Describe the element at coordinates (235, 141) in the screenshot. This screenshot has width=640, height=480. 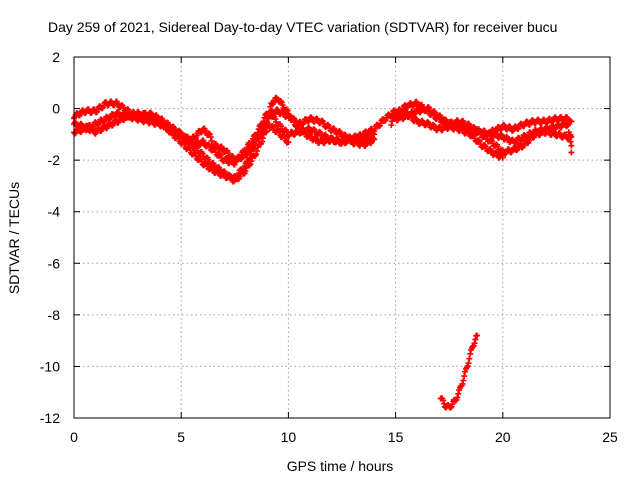
I see `series-track-d` at that location.